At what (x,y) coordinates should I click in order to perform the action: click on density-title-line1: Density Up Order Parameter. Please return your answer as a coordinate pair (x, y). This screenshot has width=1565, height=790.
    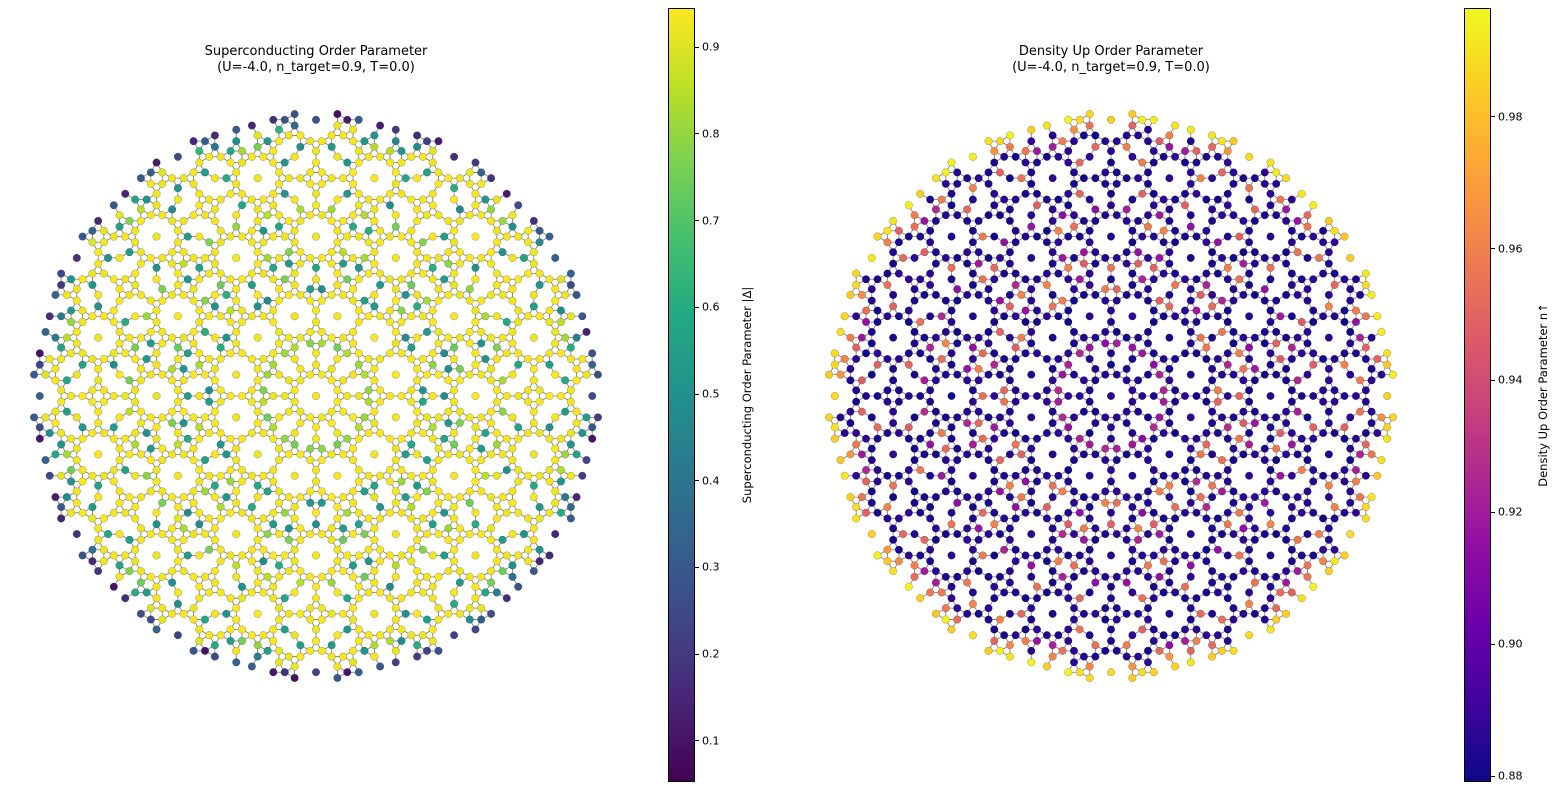
    Looking at the image, I should click on (1111, 51).